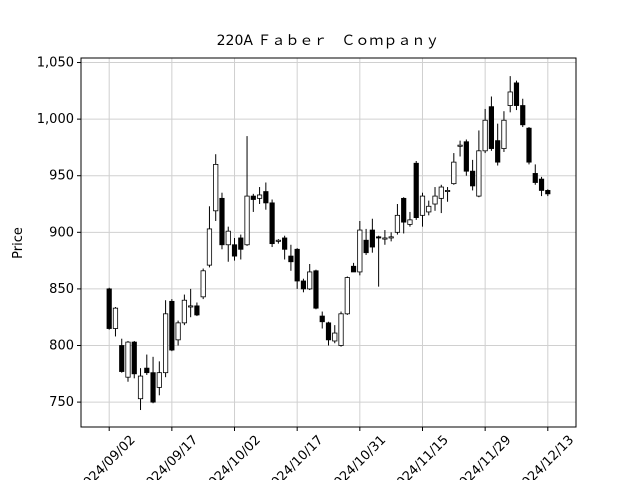 The width and height of the screenshot is (640, 480). I want to click on y-tick-label: 1,000, so click(55, 119).